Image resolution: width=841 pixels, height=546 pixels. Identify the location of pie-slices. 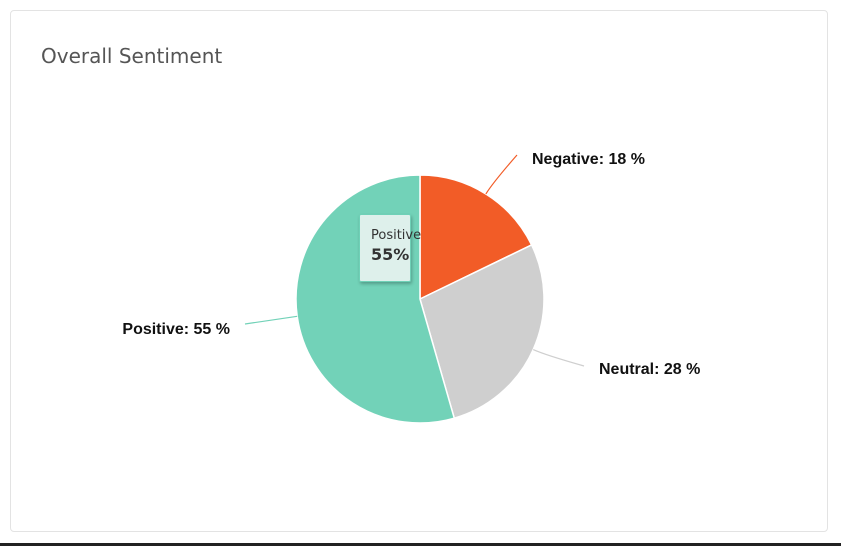
(420, 299).